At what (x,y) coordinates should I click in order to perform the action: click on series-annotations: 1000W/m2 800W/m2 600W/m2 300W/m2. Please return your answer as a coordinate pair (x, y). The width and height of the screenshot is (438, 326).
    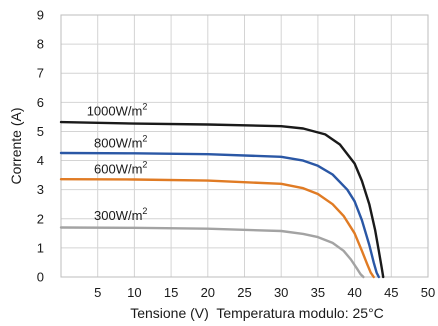
    Looking at the image, I should click on (117, 162).